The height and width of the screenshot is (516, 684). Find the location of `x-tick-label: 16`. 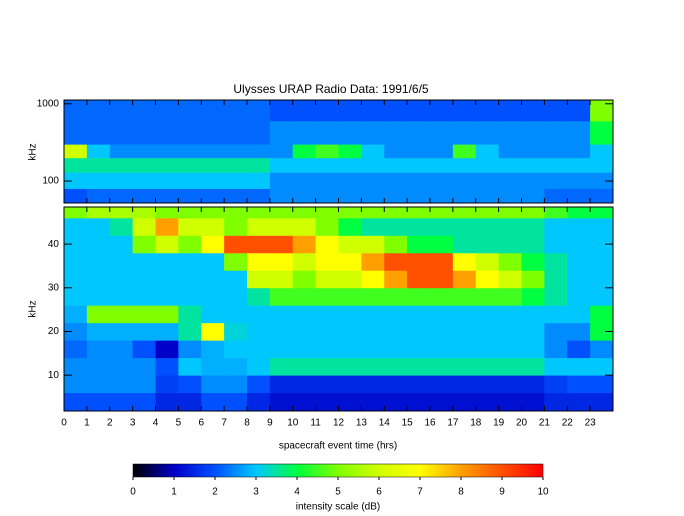

x-tick-label: 16 is located at coordinates (430, 423).